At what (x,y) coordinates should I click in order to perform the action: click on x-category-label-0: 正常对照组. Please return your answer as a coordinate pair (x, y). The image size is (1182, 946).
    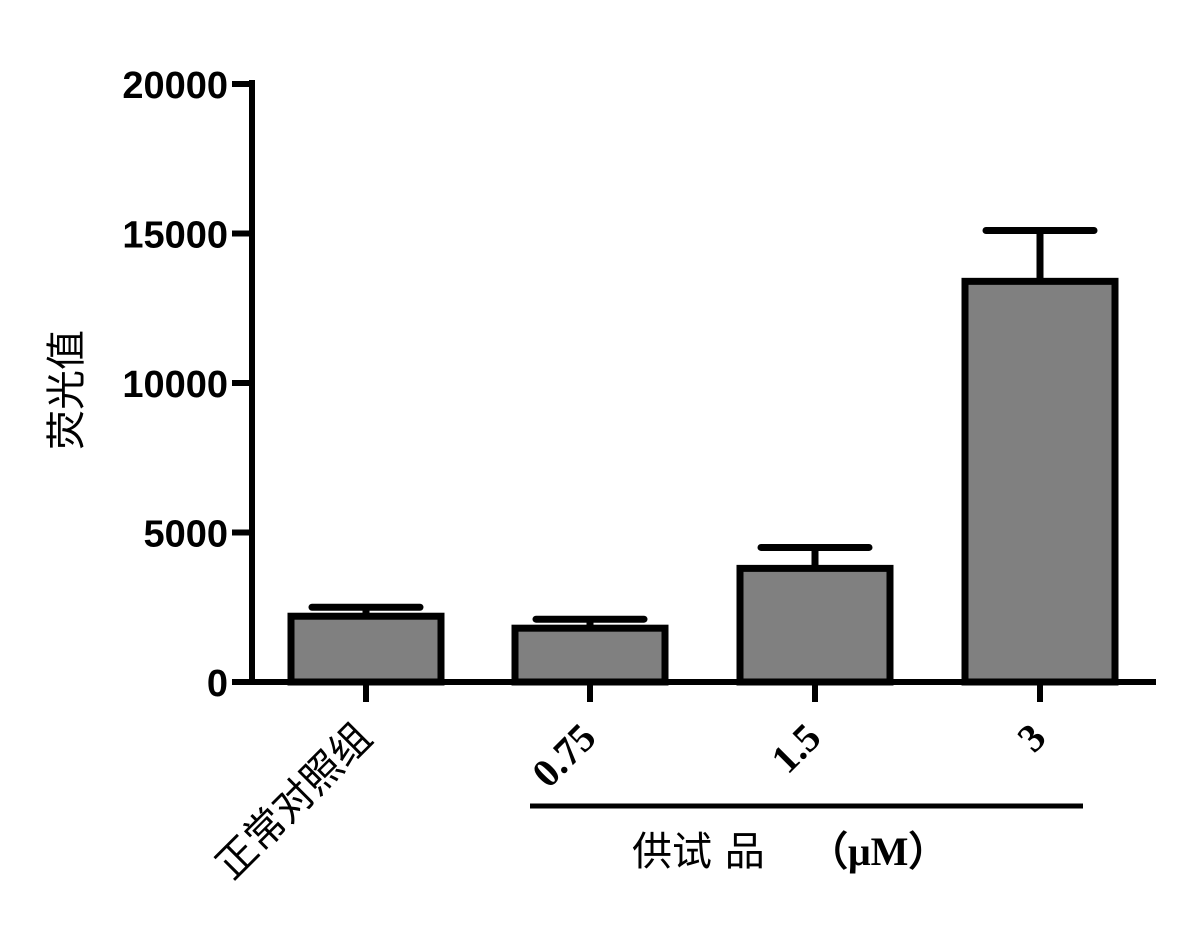
    Looking at the image, I should click on (294, 802).